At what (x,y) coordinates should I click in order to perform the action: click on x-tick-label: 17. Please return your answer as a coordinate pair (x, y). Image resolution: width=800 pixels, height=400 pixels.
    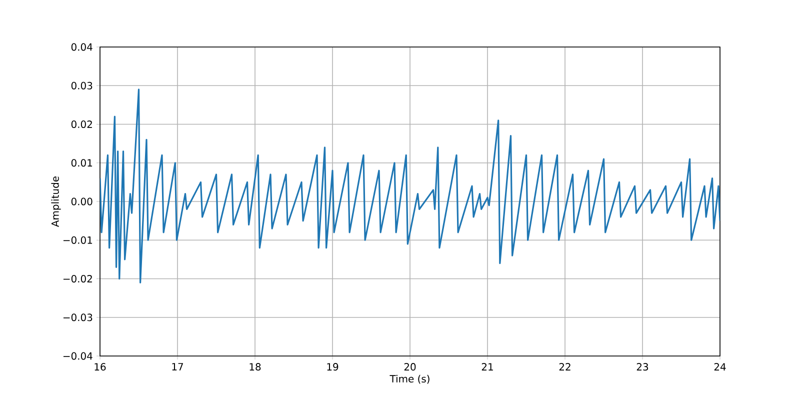
    Looking at the image, I should click on (177, 366).